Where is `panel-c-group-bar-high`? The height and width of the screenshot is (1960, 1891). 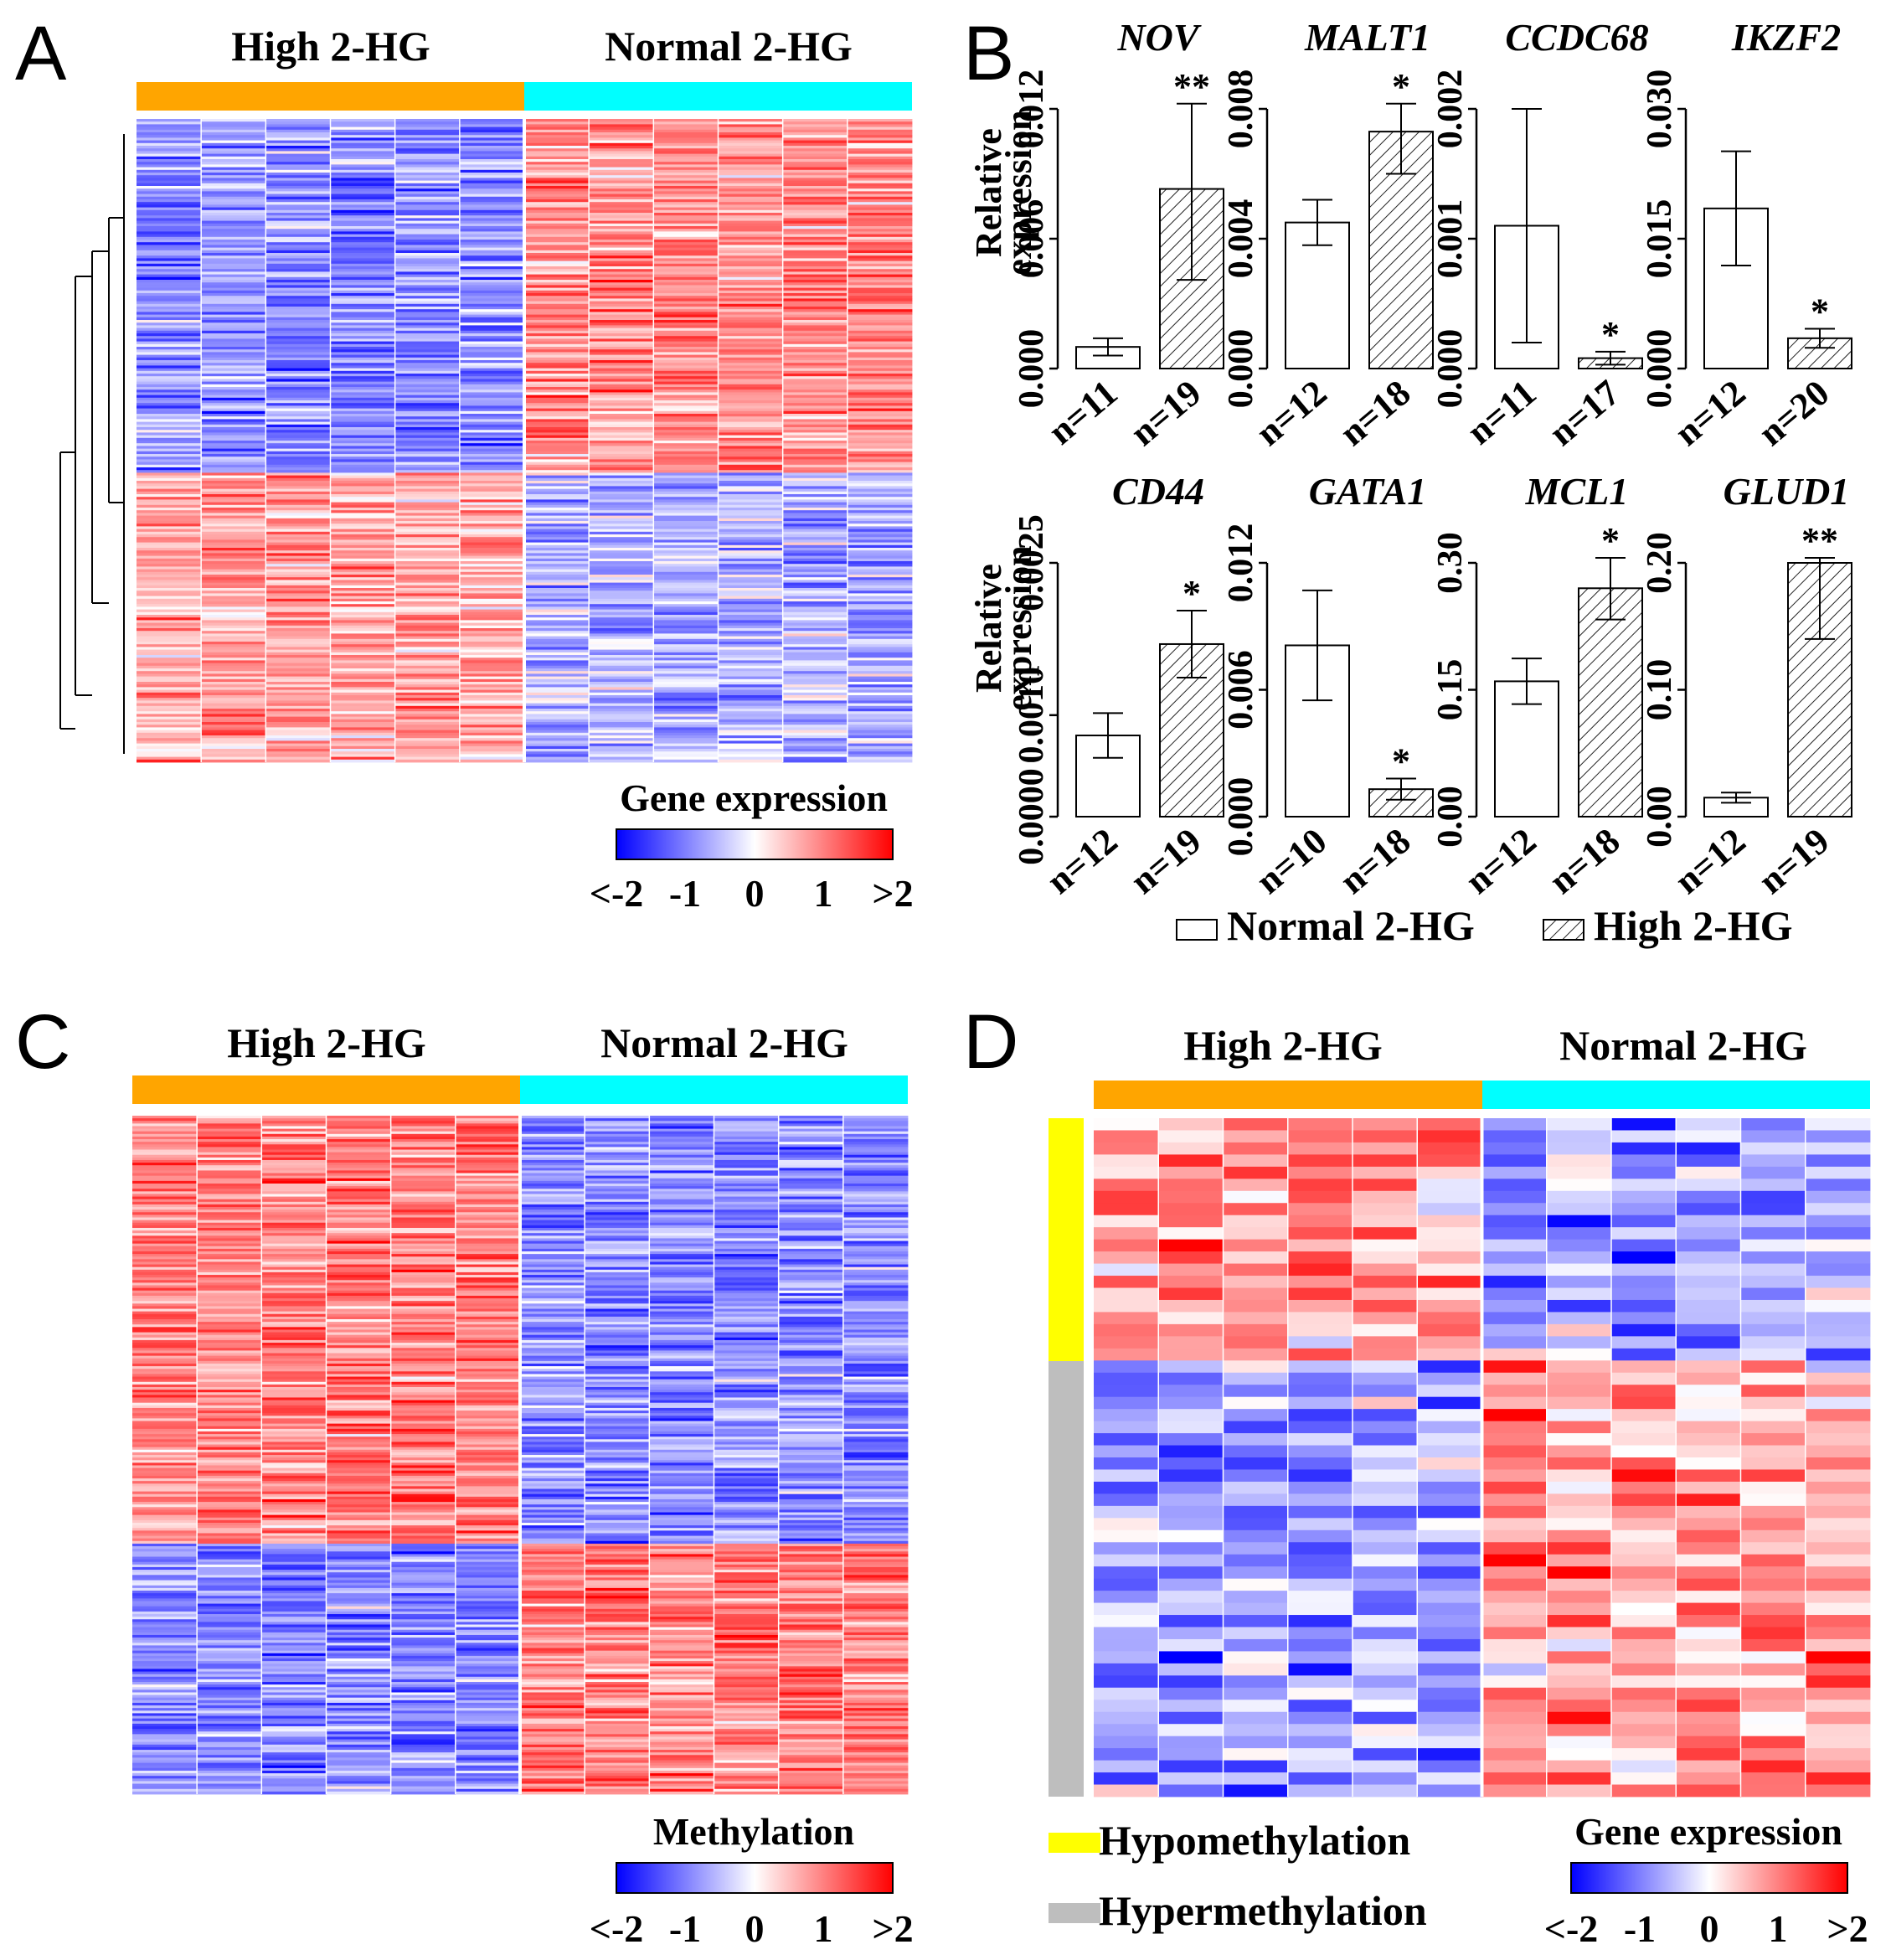 panel-c-group-bar-high is located at coordinates (326, 1089).